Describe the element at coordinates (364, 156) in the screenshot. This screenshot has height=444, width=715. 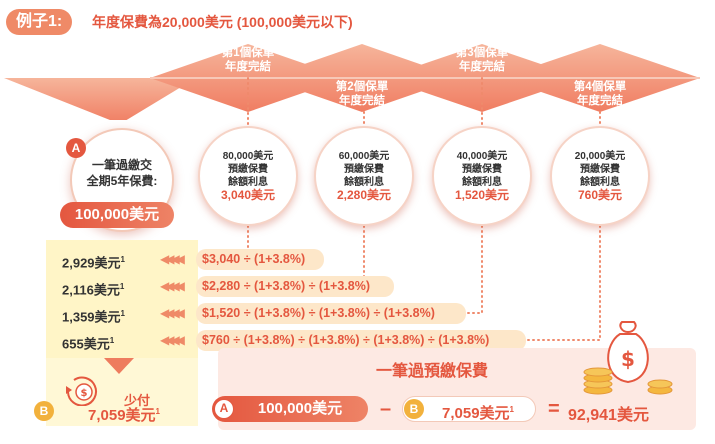
I see `year-2-balance: 60,000美元` at that location.